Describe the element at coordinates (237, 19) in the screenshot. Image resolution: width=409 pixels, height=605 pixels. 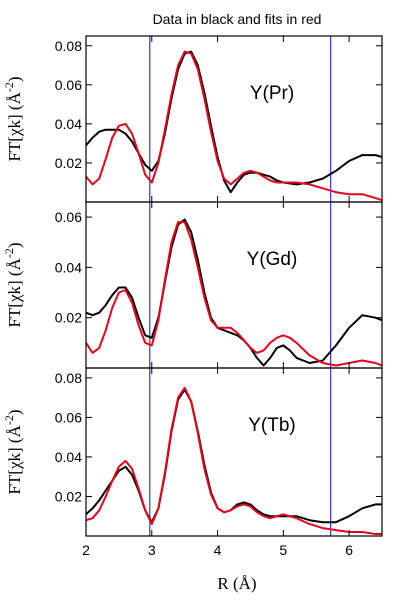
I see `chart-title: Data in black and fits in red` at that location.